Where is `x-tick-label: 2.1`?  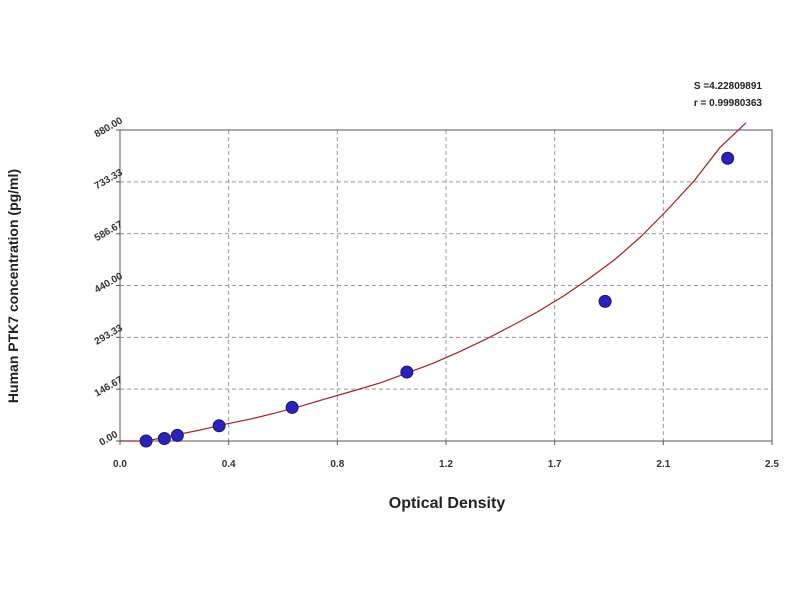
x-tick-label: 2.1 is located at coordinates (663, 464).